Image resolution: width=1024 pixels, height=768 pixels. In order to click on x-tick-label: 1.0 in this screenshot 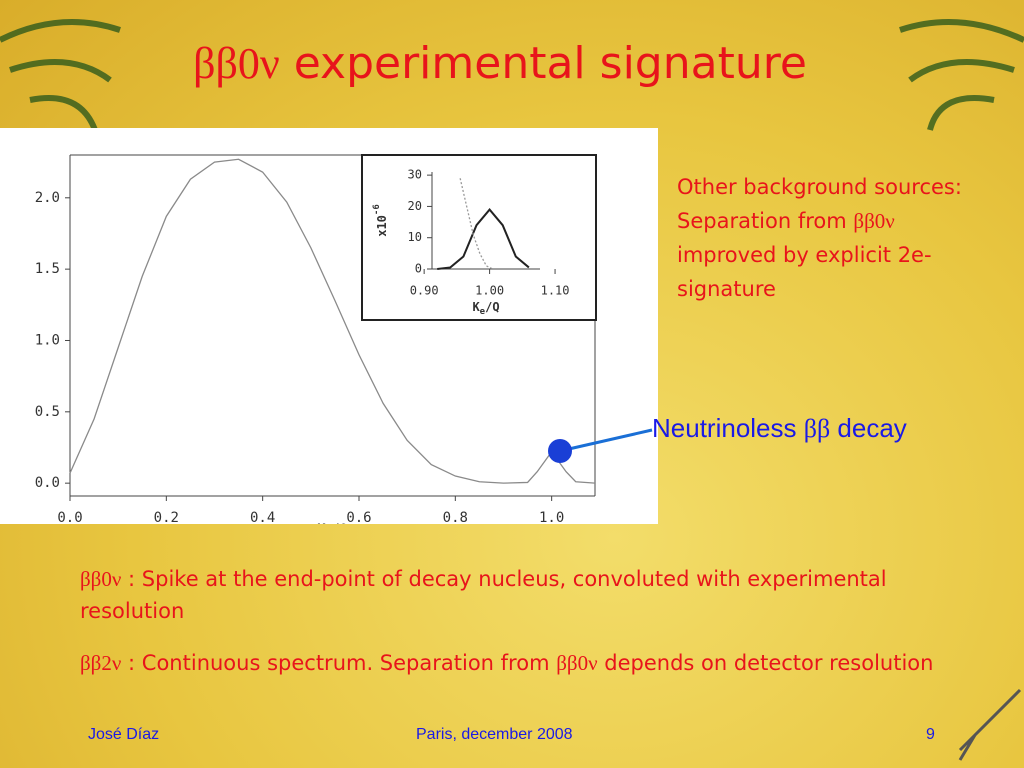, I will do `click(551, 517)`.